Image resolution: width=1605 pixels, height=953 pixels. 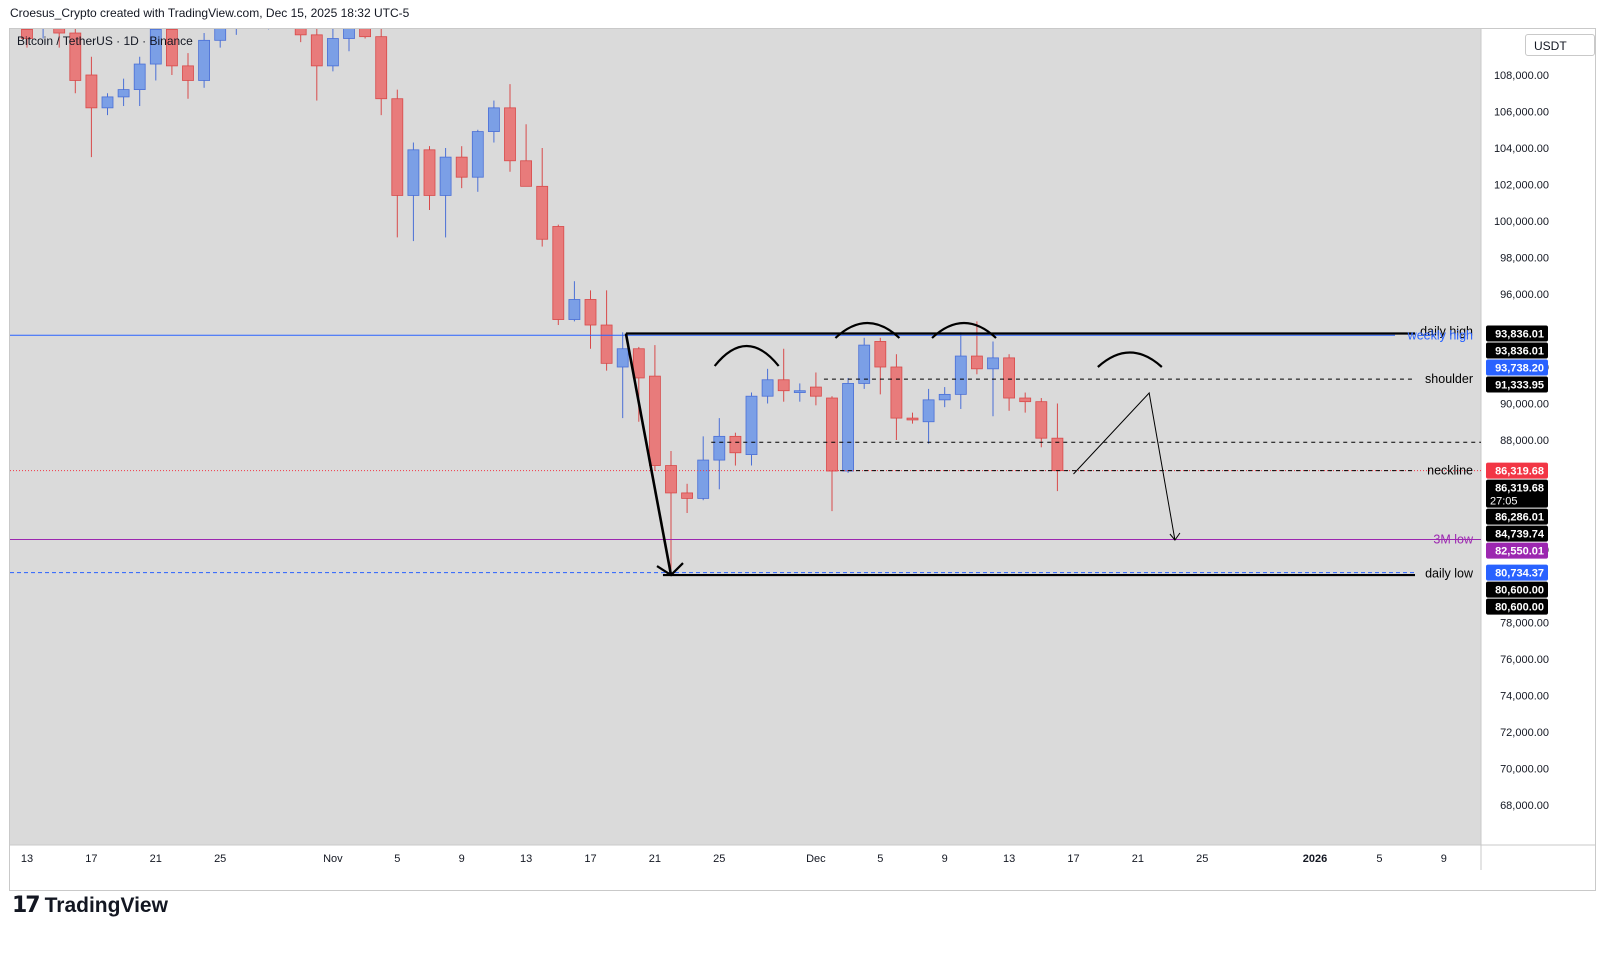 What do you see at coordinates (1524, 624) in the screenshot?
I see `price-tick-label: 78,000.00` at bounding box center [1524, 624].